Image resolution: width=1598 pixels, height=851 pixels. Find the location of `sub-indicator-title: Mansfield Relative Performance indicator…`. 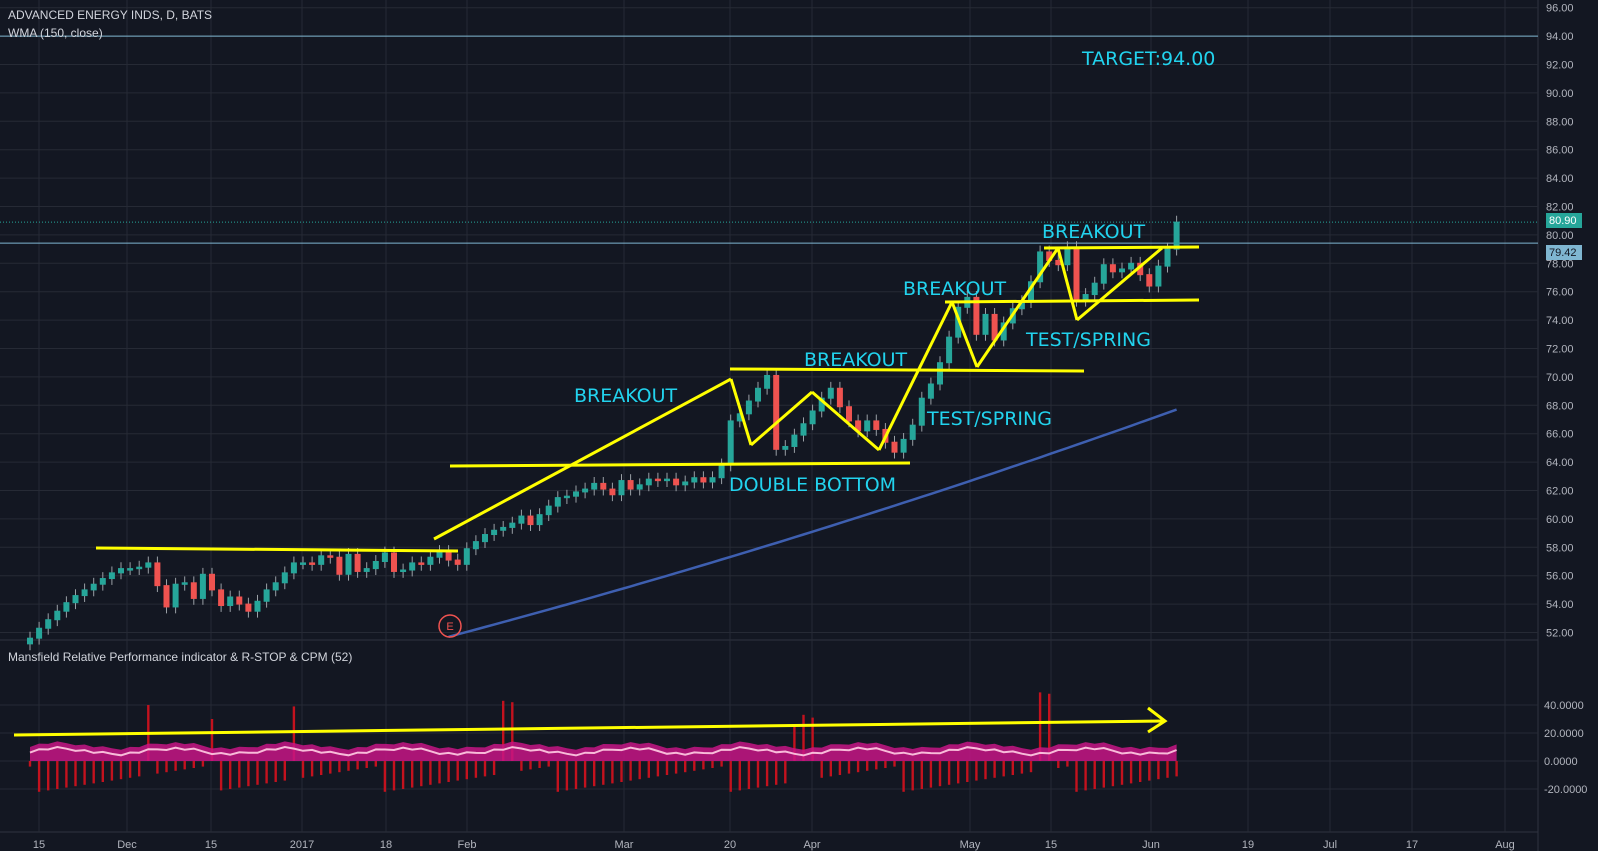

sub-indicator-title: Mansfield Relative Performance indicator… is located at coordinates (180, 657).